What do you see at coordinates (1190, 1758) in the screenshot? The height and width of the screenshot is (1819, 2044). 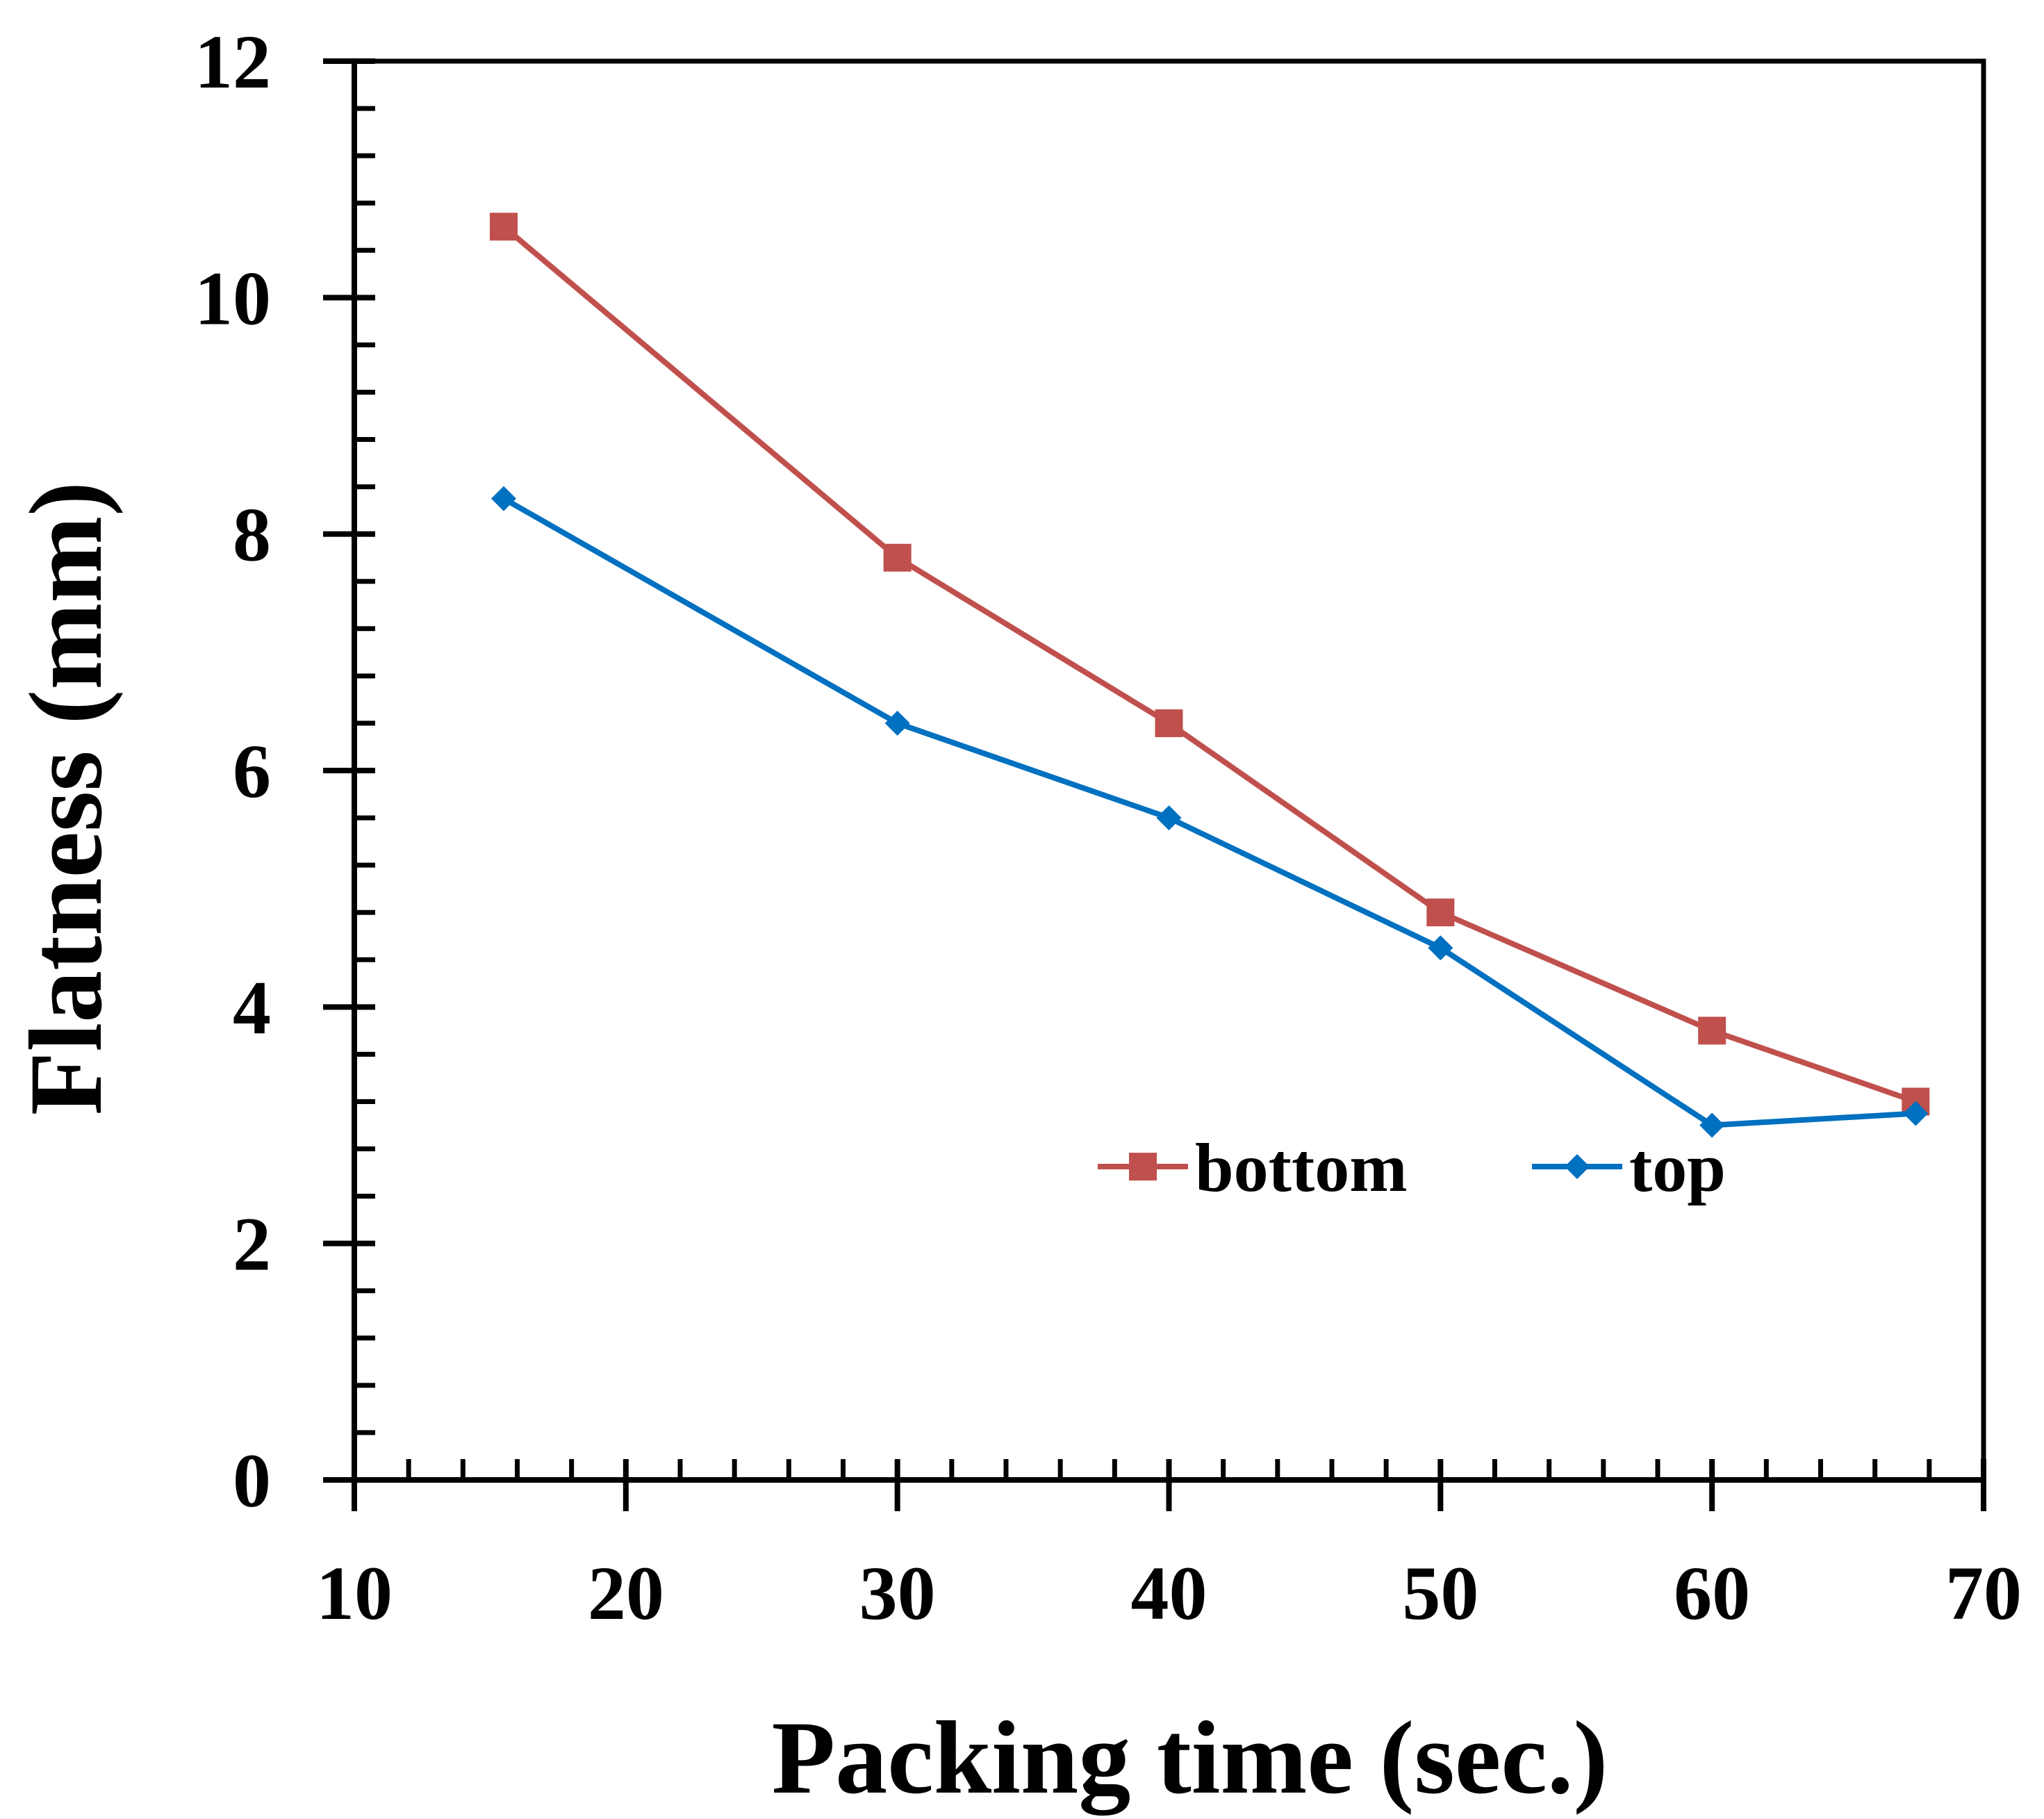 I see `x-axis-title: Packing time (sec.)` at bounding box center [1190, 1758].